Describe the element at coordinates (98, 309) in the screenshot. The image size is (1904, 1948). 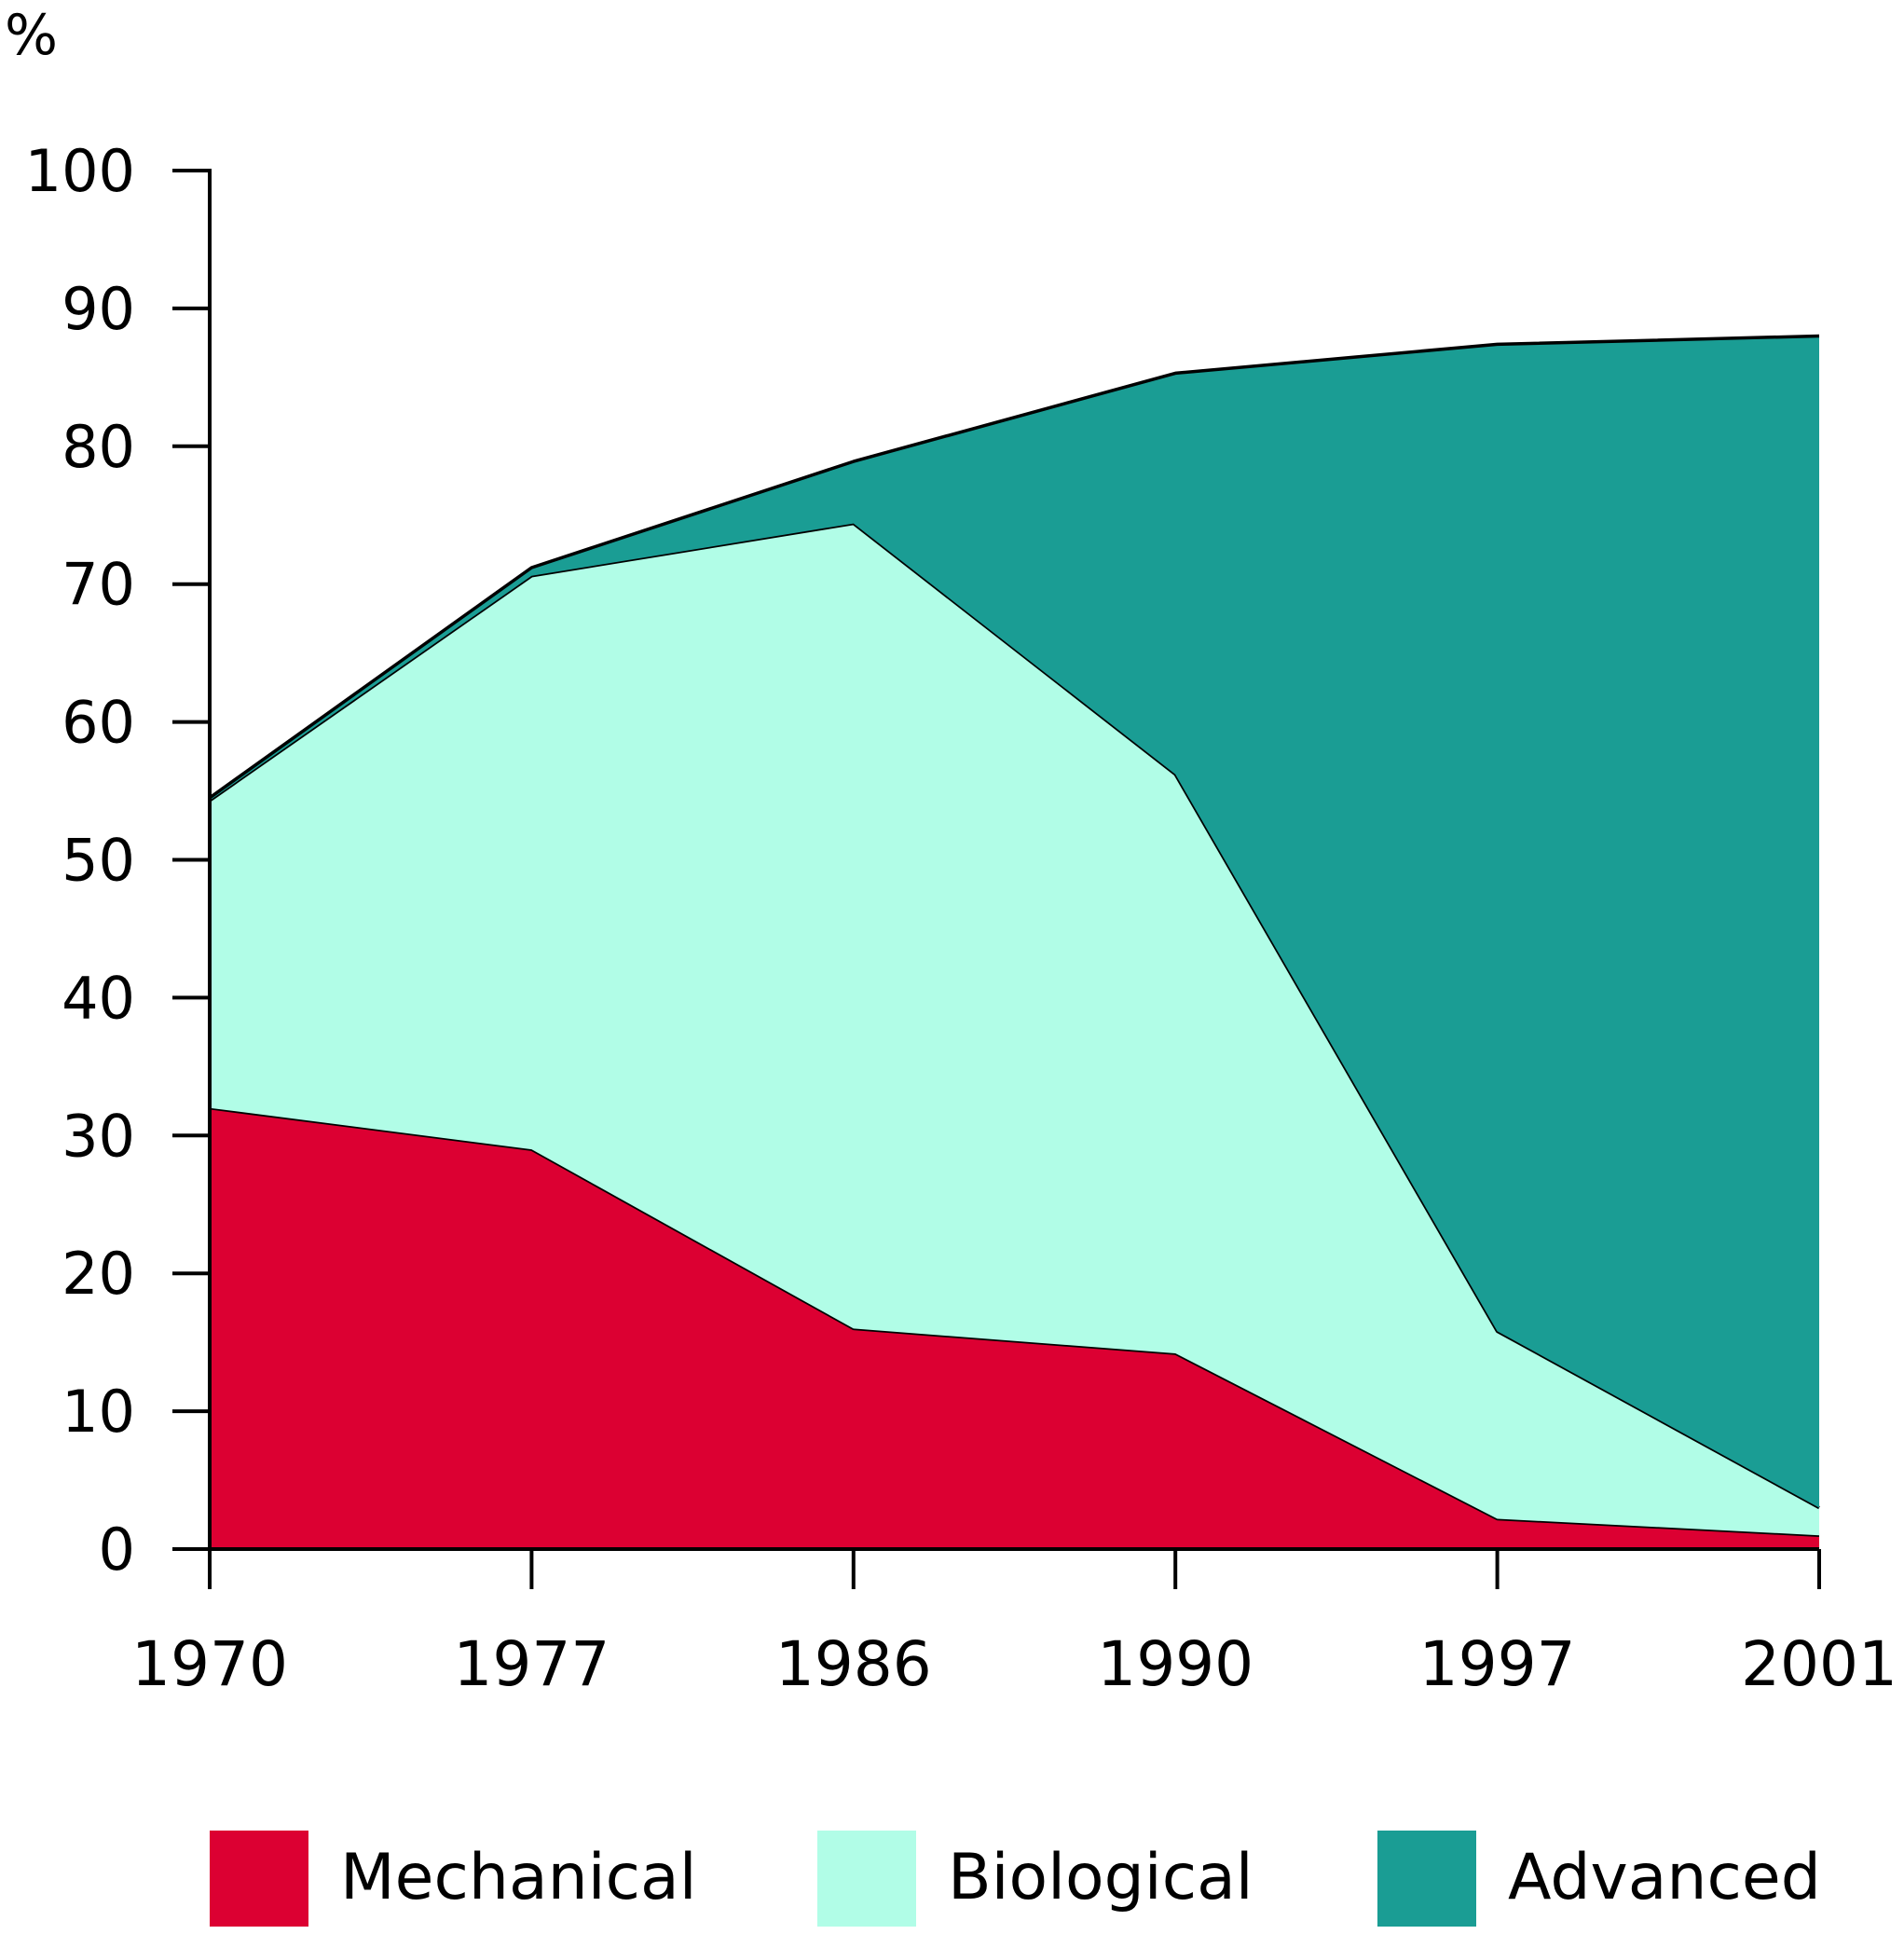
I see `y-tick-label: 90` at that location.